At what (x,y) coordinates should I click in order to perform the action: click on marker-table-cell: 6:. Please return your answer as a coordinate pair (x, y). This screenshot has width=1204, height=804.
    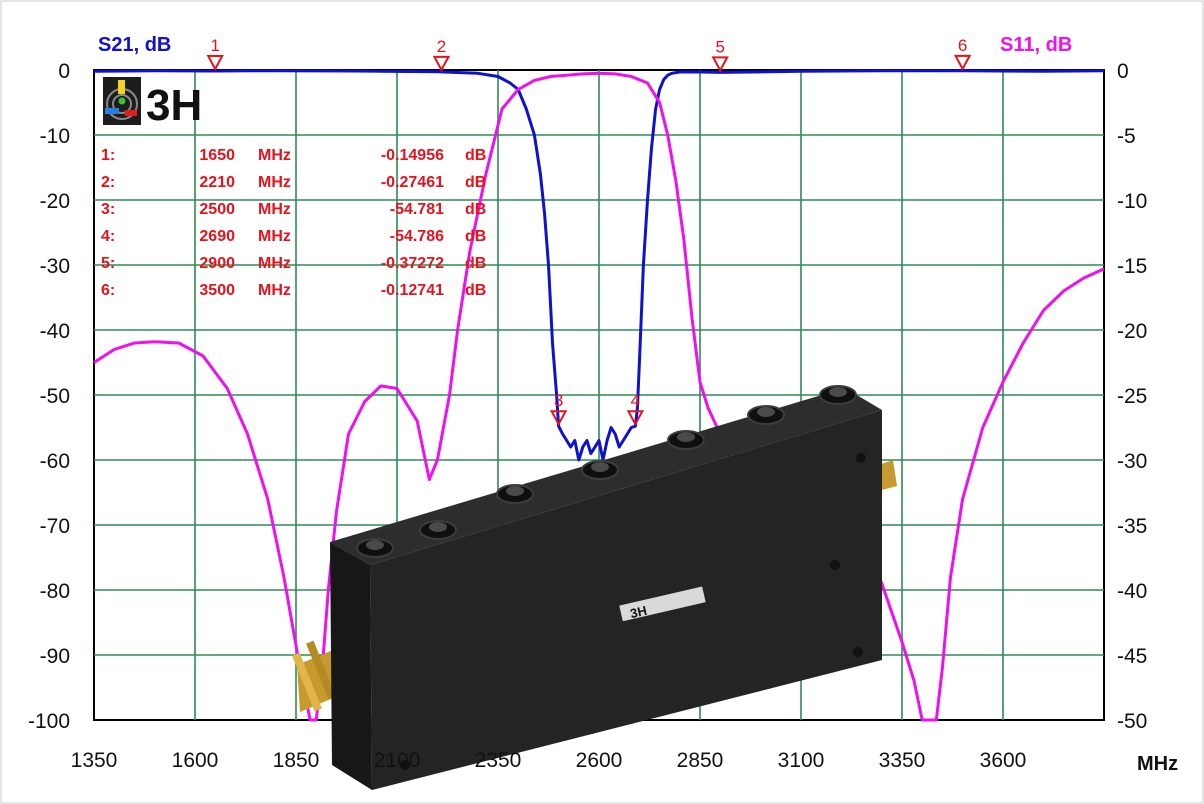
    Looking at the image, I should click on (108, 290).